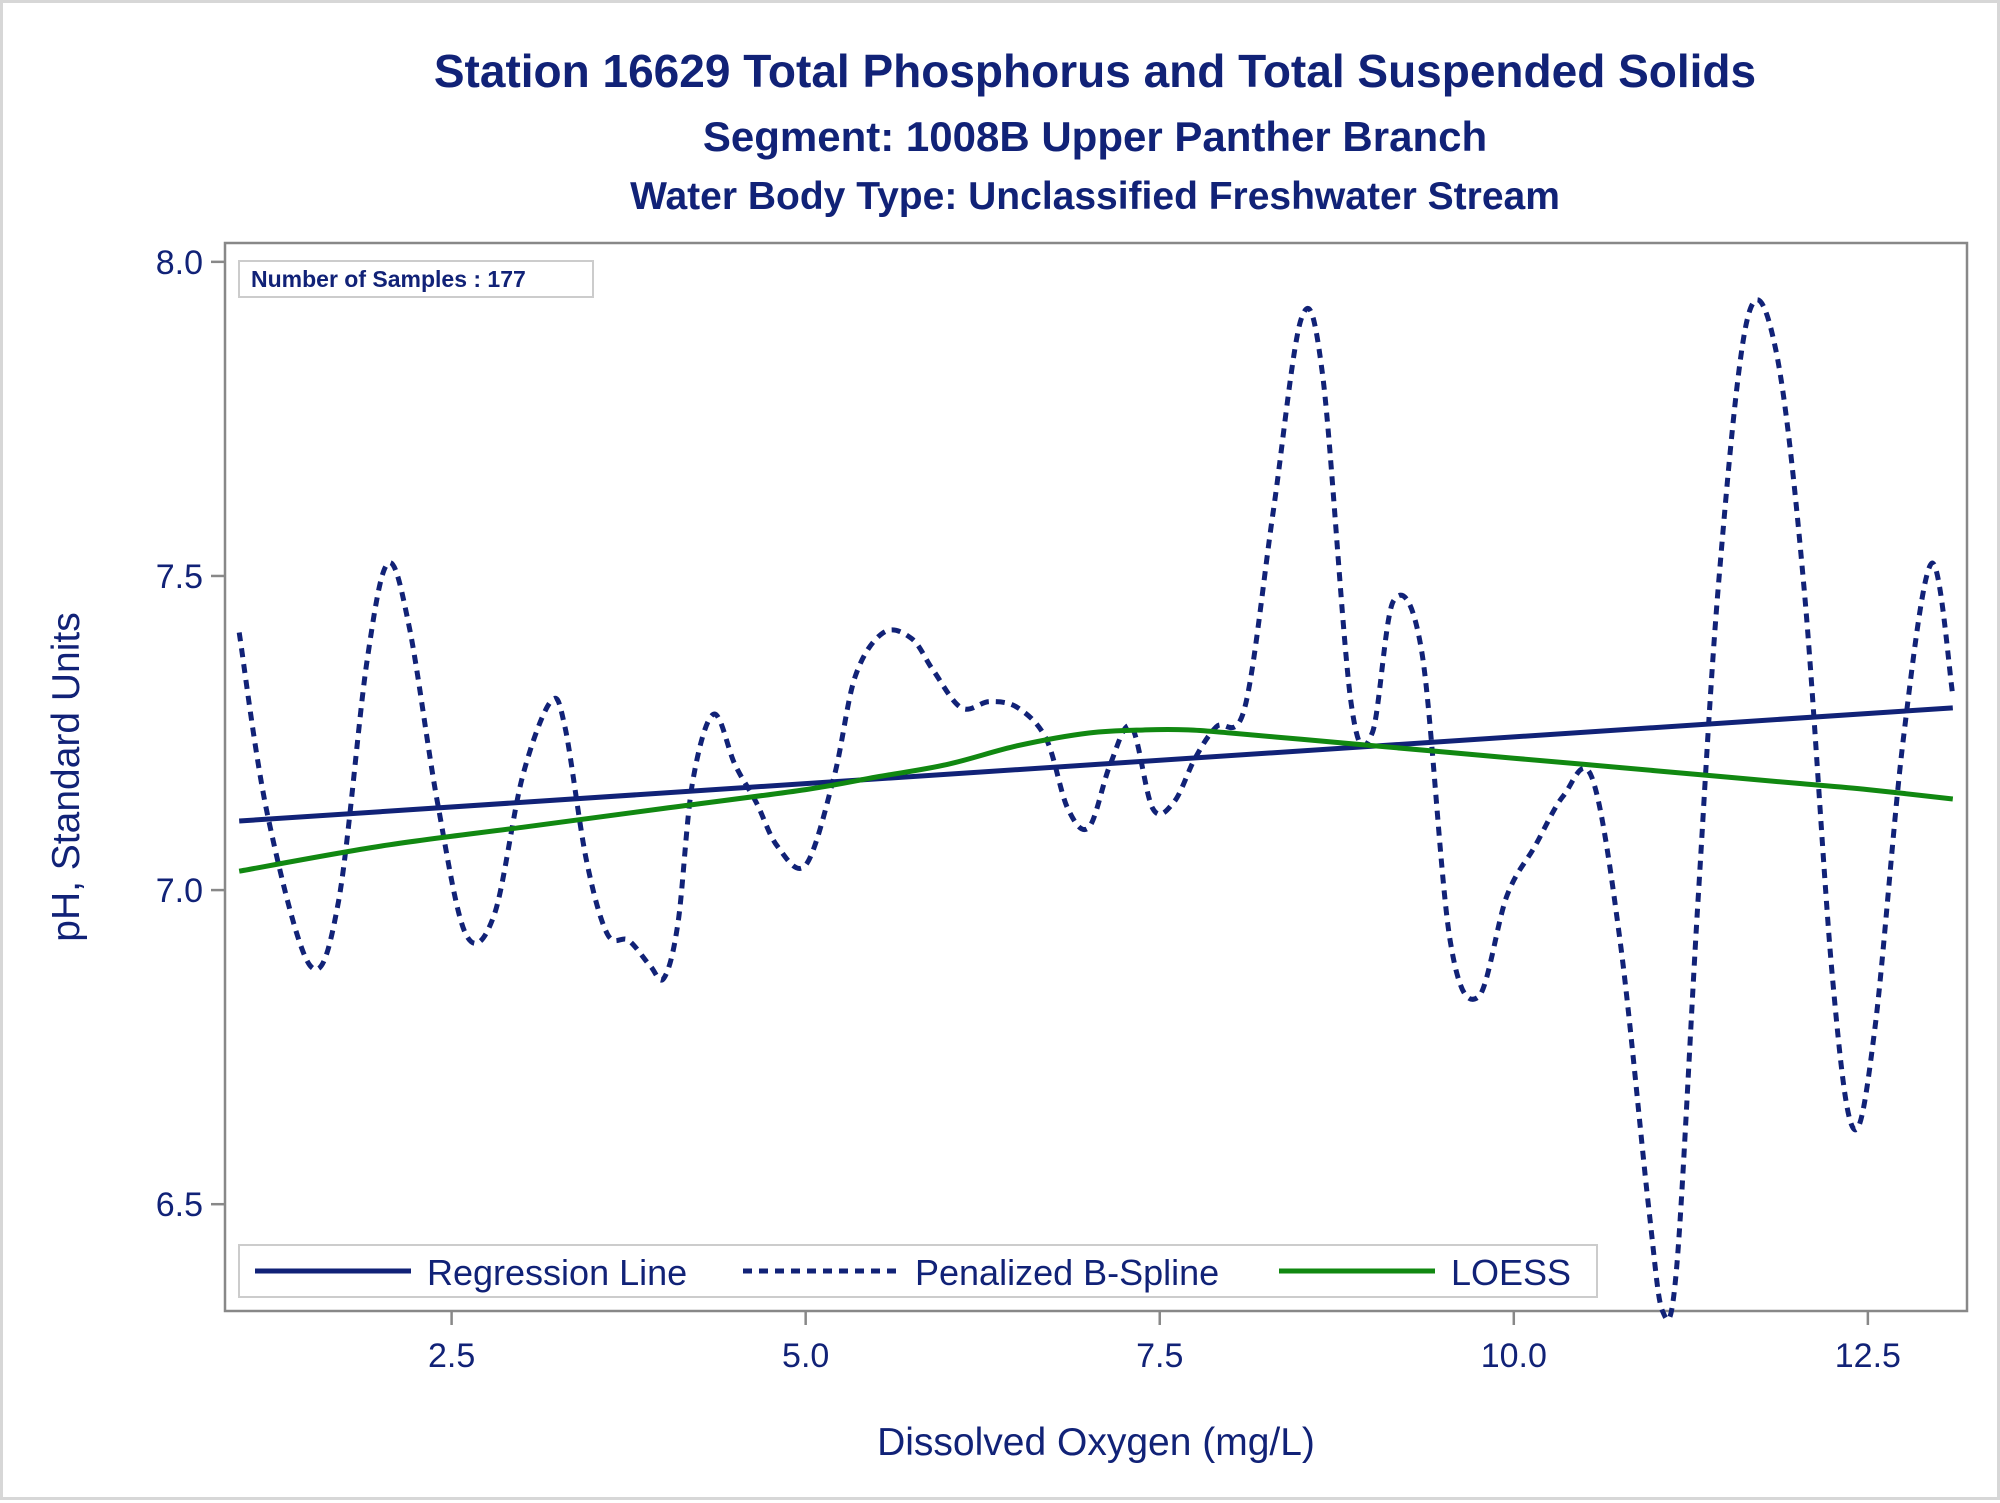 This screenshot has height=1503, width=2000. Describe the element at coordinates (1096, 764) in the screenshot. I see `series-regression-line` at that location.